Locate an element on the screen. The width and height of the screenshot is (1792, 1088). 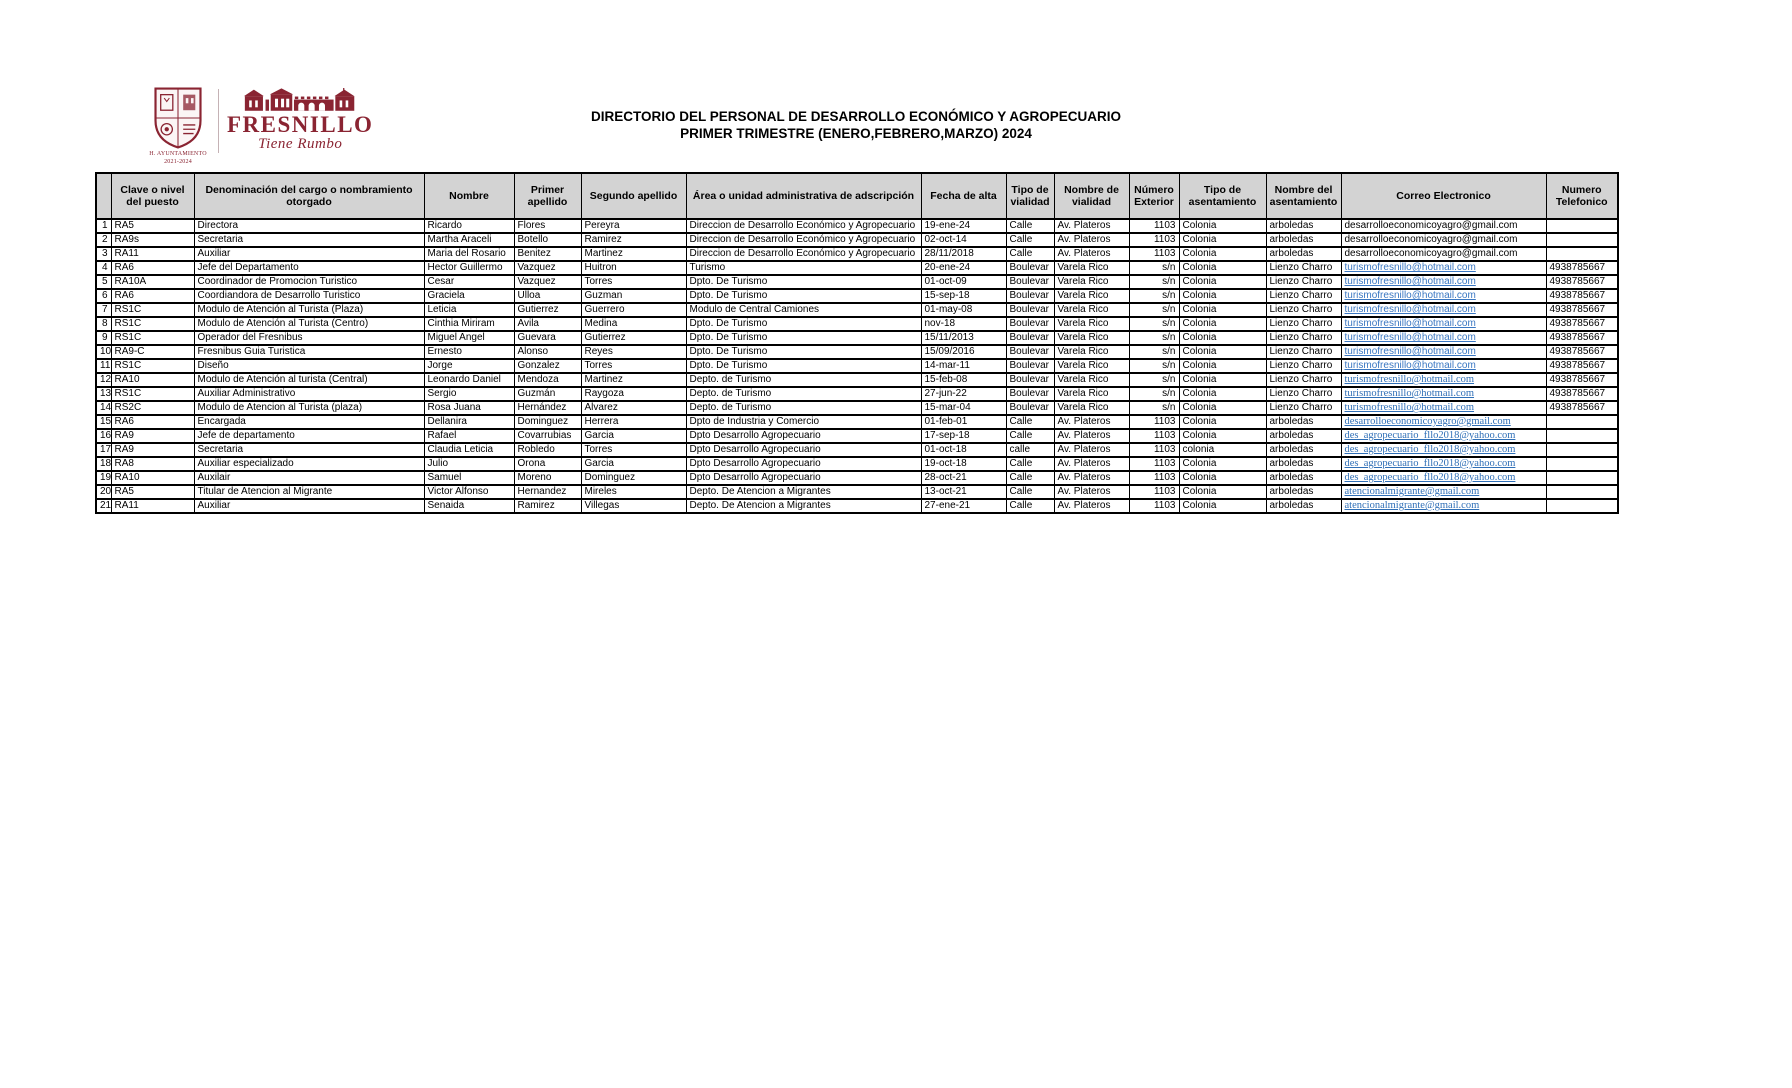
cell-cargo: Secretaria is located at coordinates (309, 240).